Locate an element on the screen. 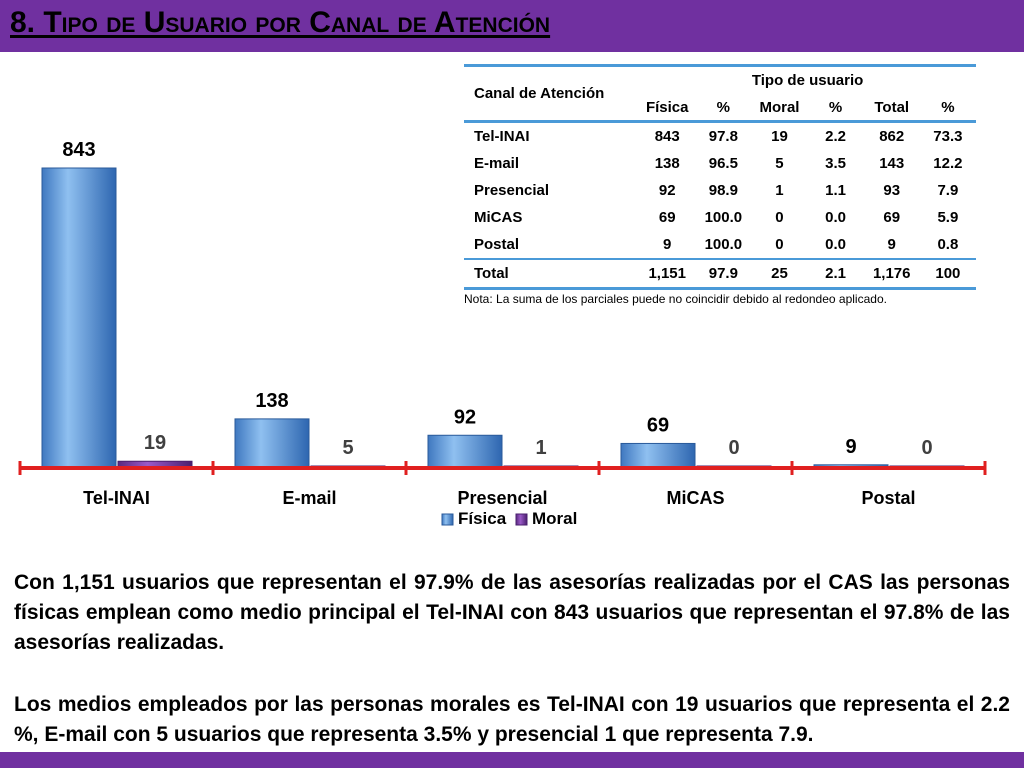 The height and width of the screenshot is (768, 1024). data-label: 1 is located at coordinates (540, 448).